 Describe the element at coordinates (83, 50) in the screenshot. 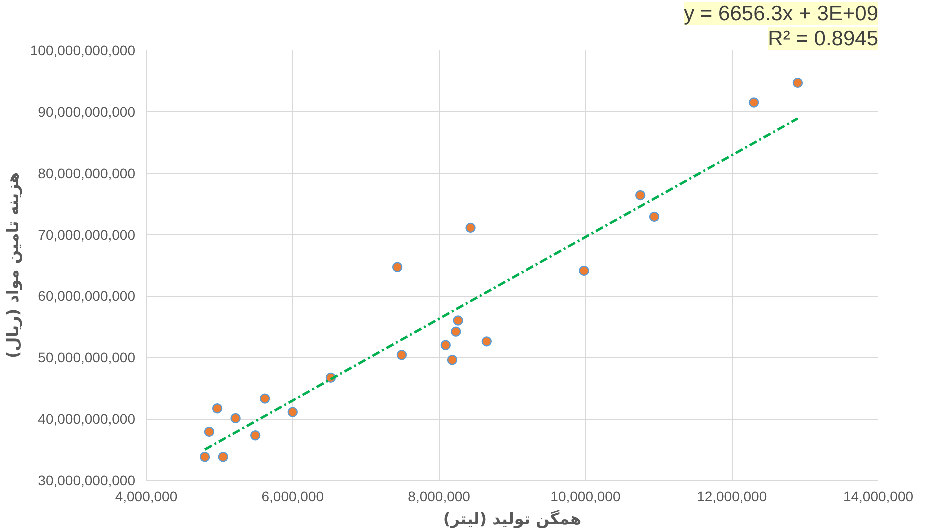

I see `y-tick-label: 100,000,000,000` at that location.